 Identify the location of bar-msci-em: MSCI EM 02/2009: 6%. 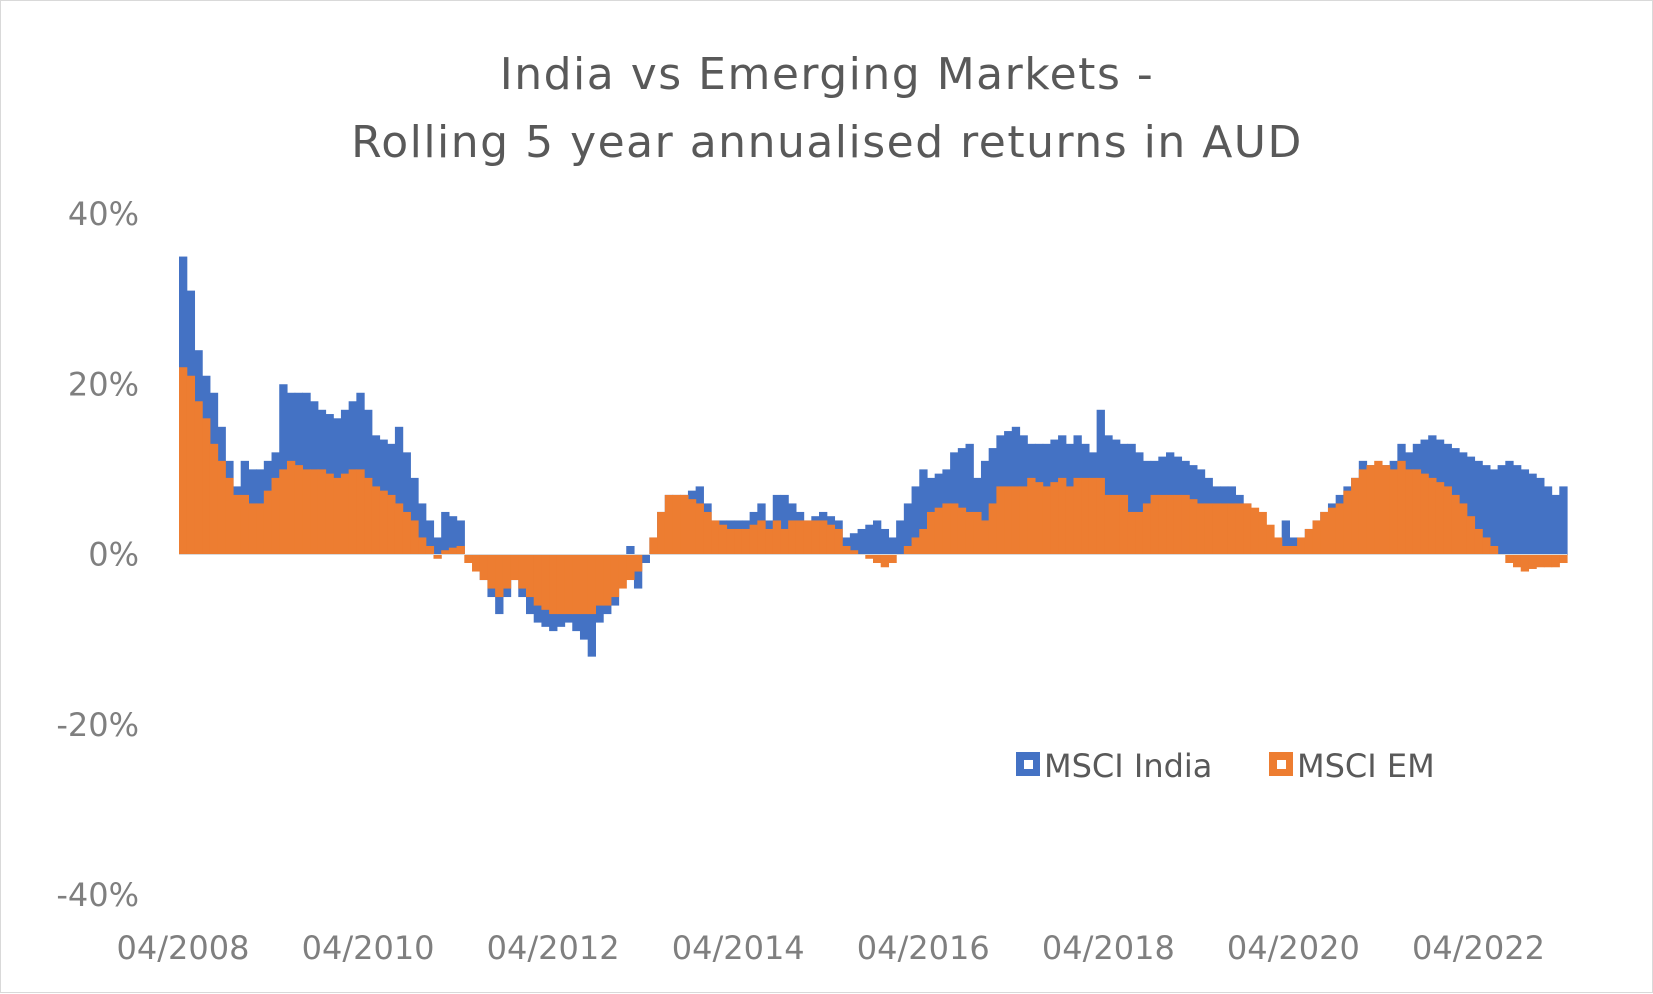
(260, 529).